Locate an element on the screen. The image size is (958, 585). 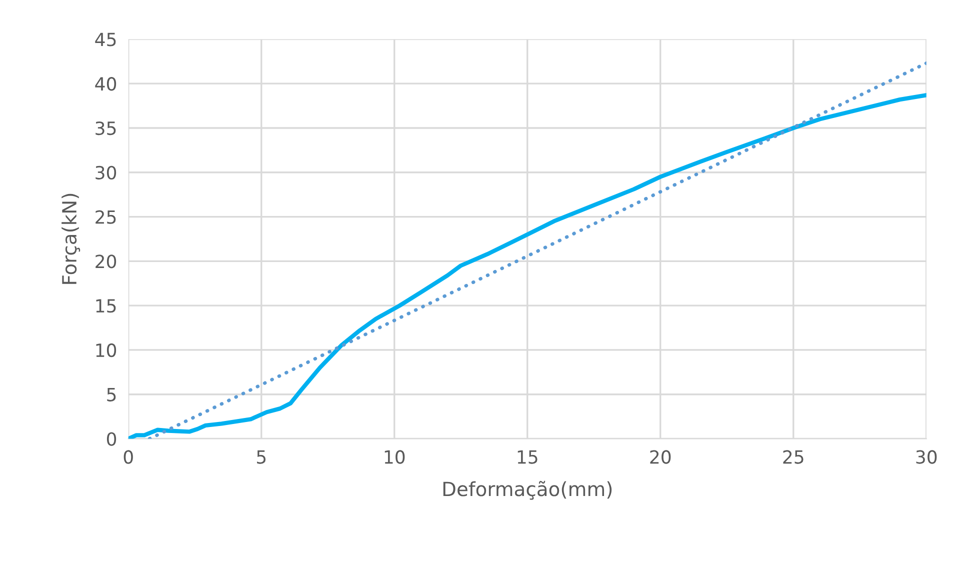
y-tick-label: 35 is located at coordinates (106, 128).